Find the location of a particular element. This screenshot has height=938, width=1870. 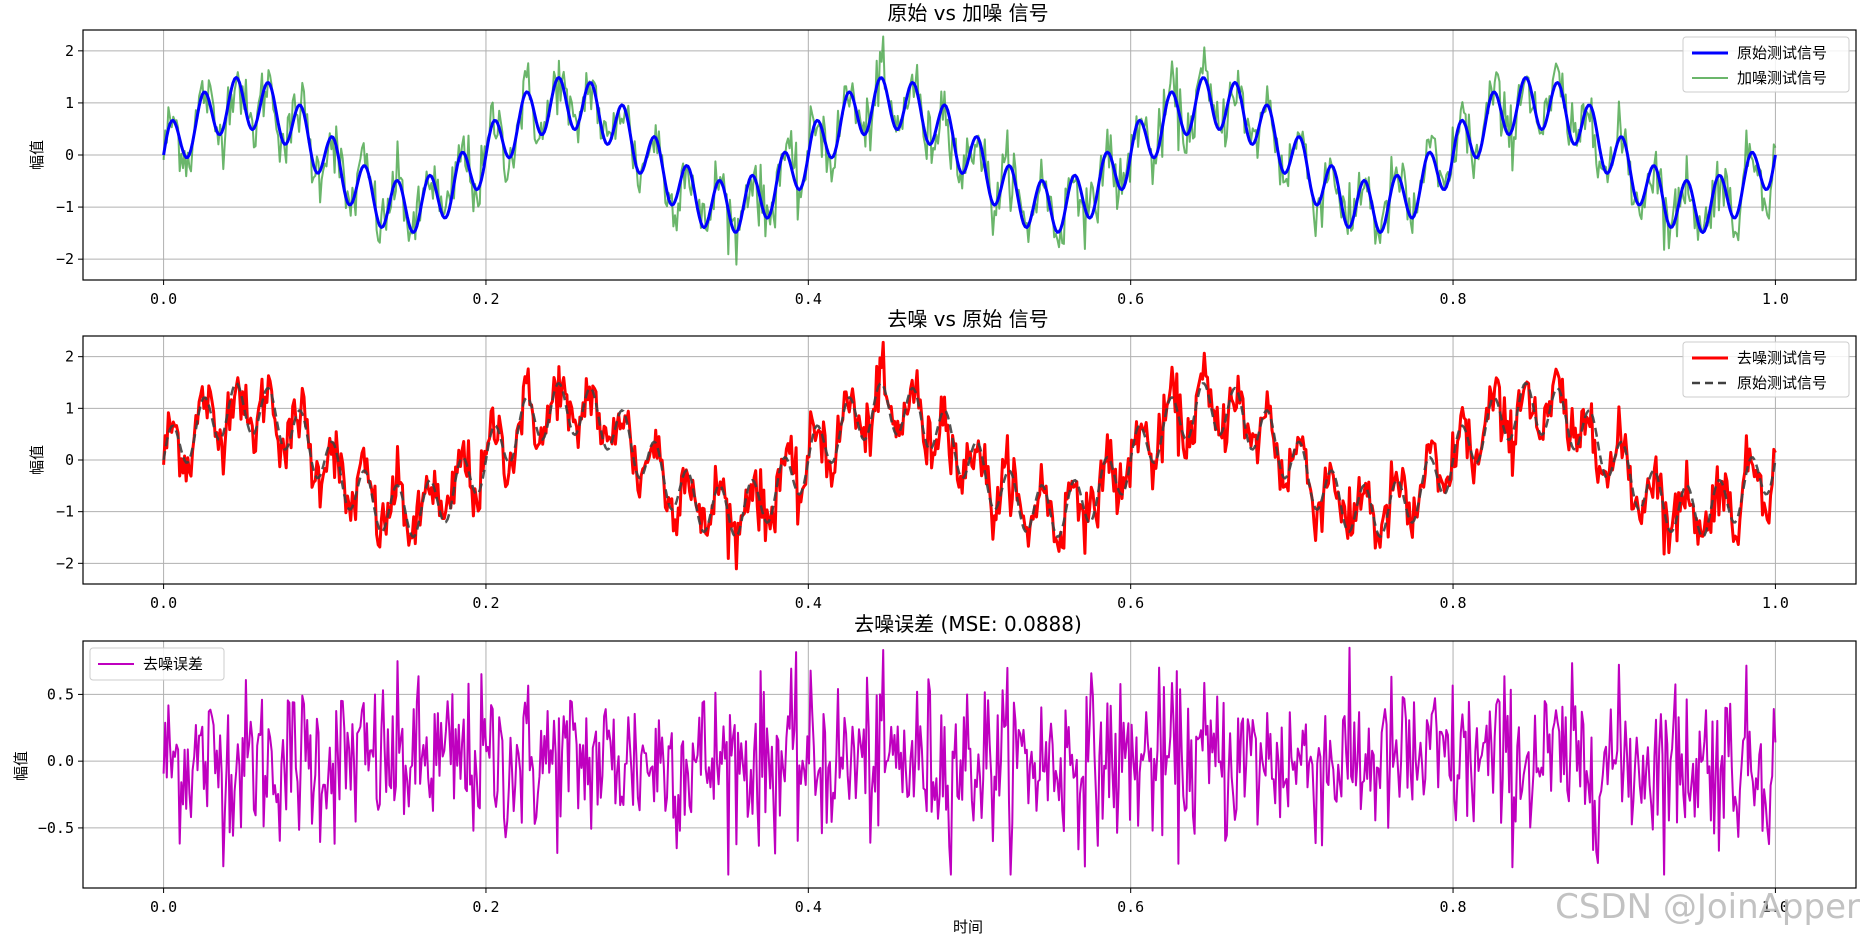

y-tick-label: −0.5 is located at coordinates (56, 828).